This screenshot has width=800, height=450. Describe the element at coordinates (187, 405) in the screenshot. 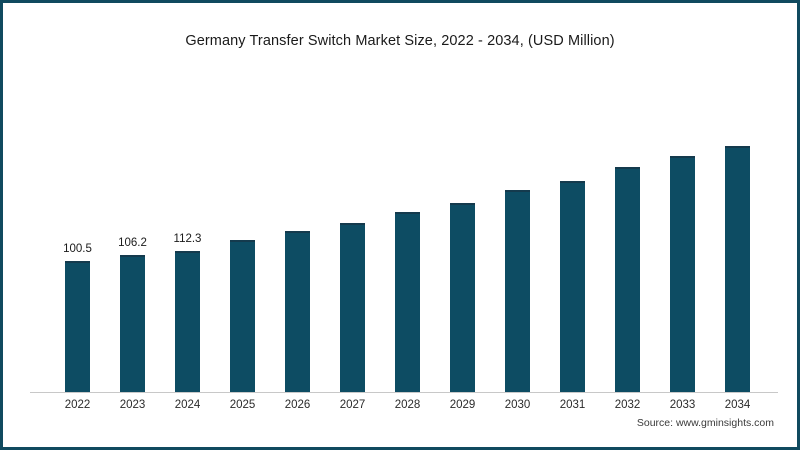

I see `x-axis-tick-label: 2024` at that location.